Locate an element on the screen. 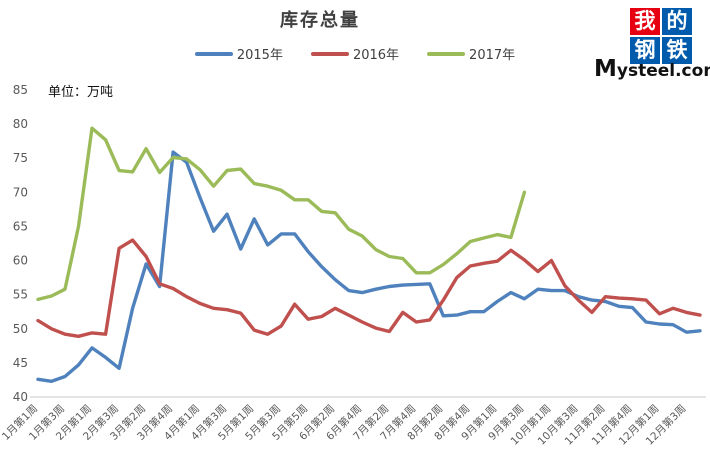  logo-grid: 我 的 钢 铁 is located at coordinates (666, 36).